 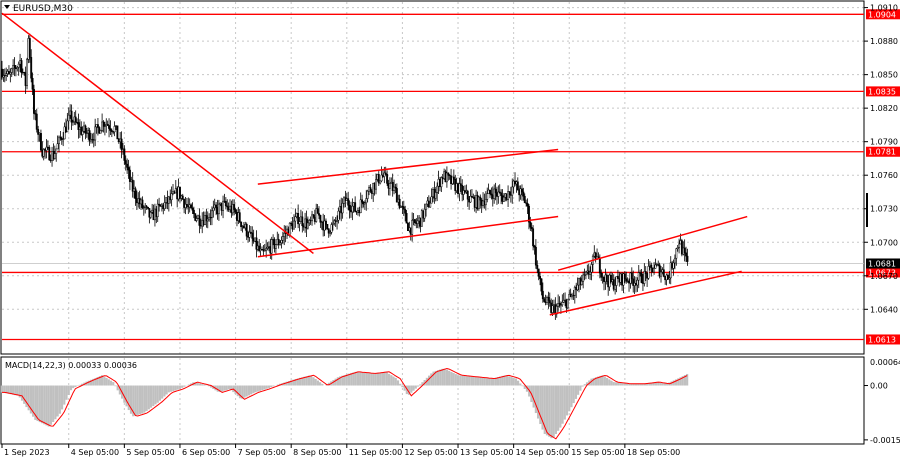 What do you see at coordinates (884, 41) in the screenshot?
I see `y-tick-label: 1.0880` at bounding box center [884, 41].